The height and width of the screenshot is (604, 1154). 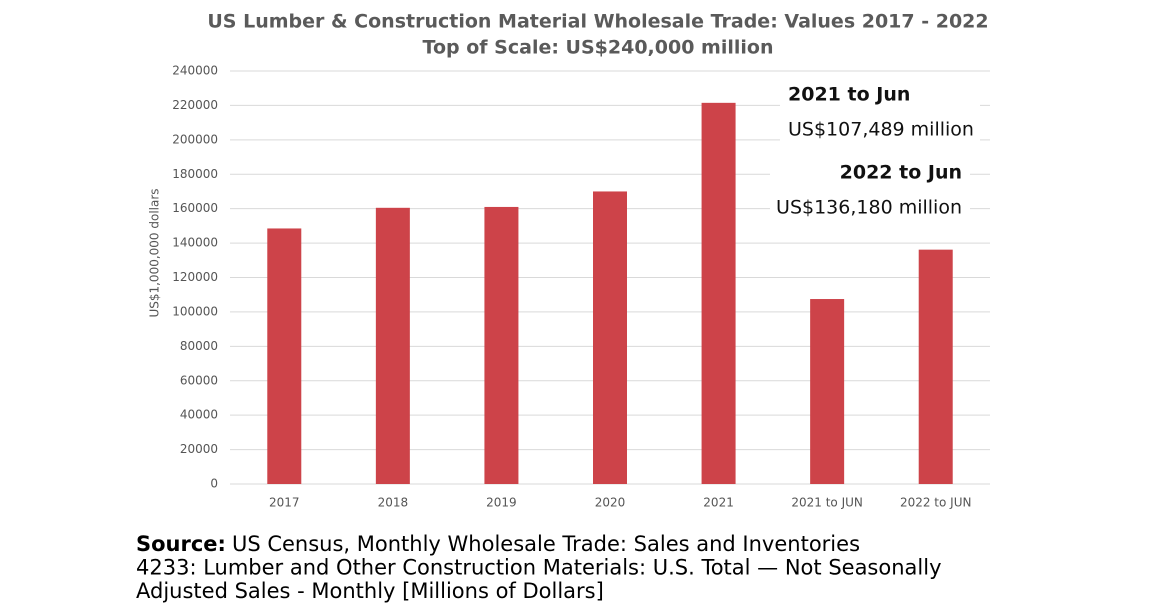 What do you see at coordinates (195, 277) in the screenshot?
I see `y-tick-label: 120000` at bounding box center [195, 277].